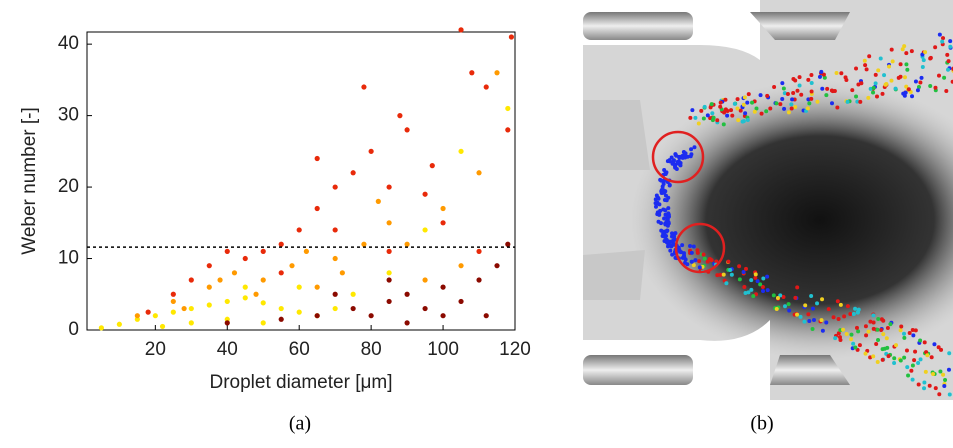 The width and height of the screenshot is (953, 448). What do you see at coordinates (155, 349) in the screenshot?
I see `x-tick-label: 20` at bounding box center [155, 349].